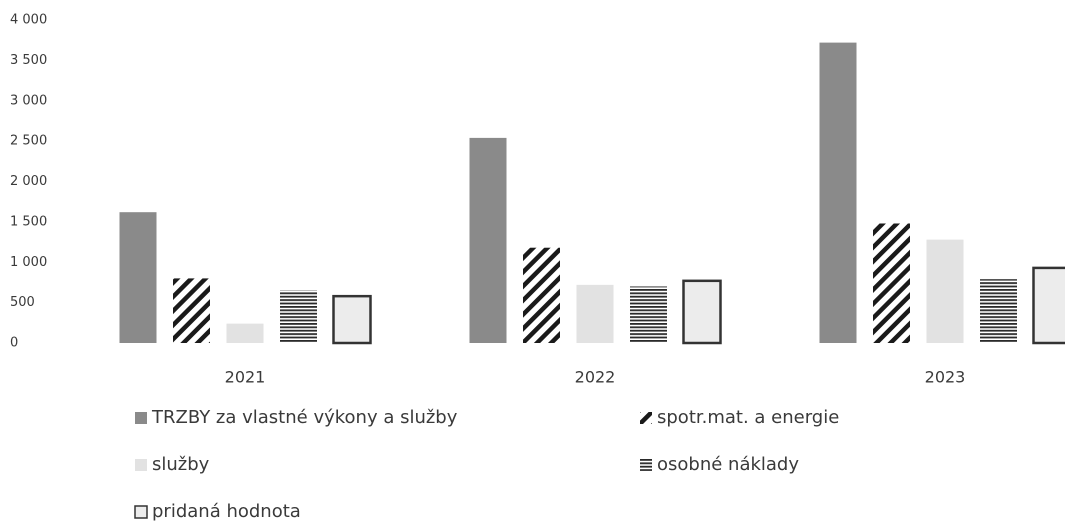 This screenshot has height=524, width=1065. Describe the element at coordinates (181, 464) in the screenshot. I see `legend-label: služby` at that location.